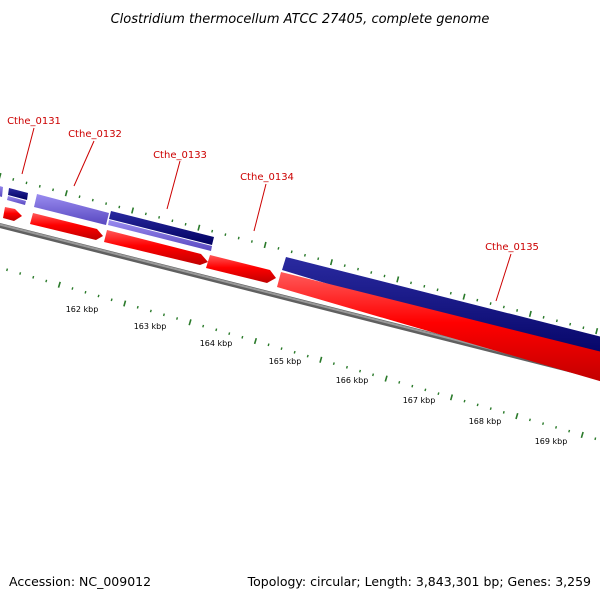  What do you see at coordinates (1, 191) in the screenshot?
I see `gene-reverse-left` at bounding box center [1, 191].